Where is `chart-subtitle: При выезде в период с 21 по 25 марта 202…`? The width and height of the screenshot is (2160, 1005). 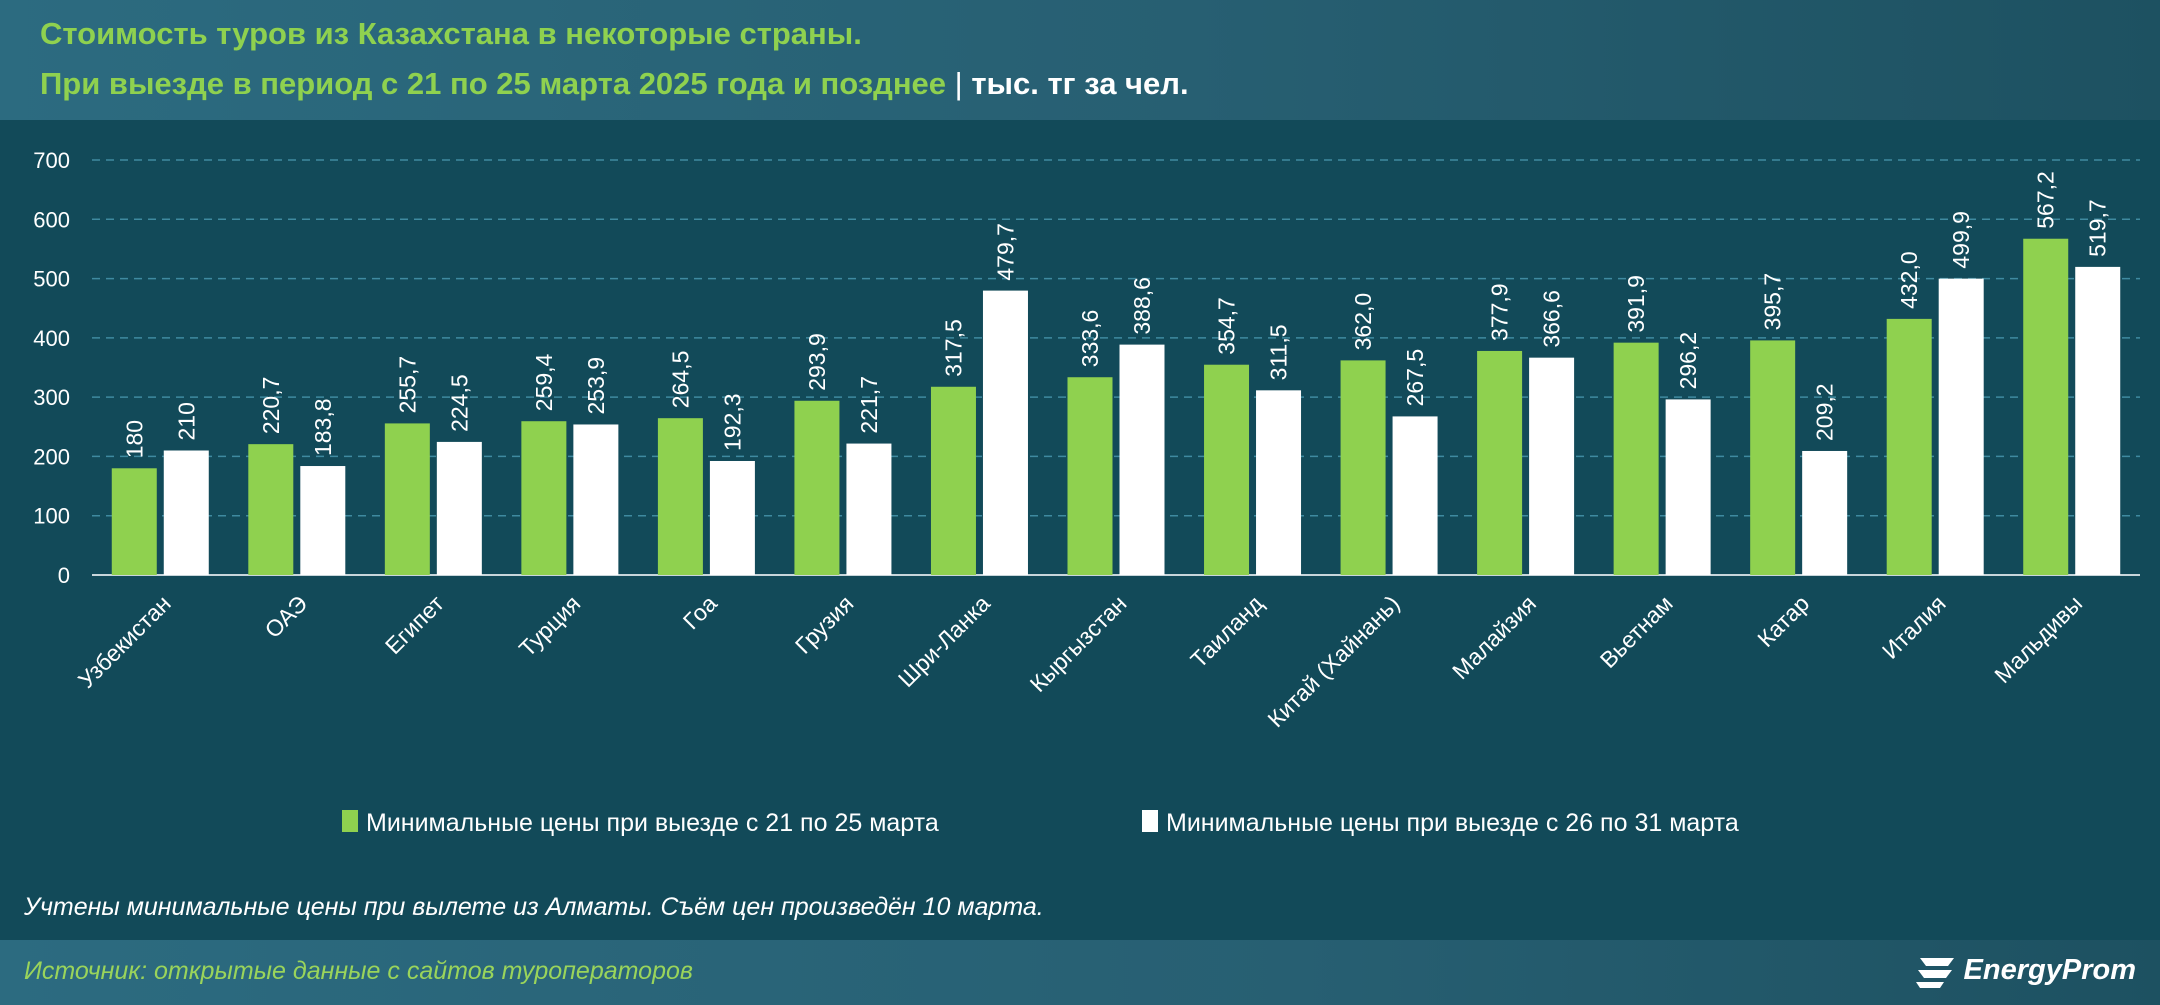
chart-subtitle: При выезде в период с 21 по 25 марта 202… is located at coordinates (614, 84).